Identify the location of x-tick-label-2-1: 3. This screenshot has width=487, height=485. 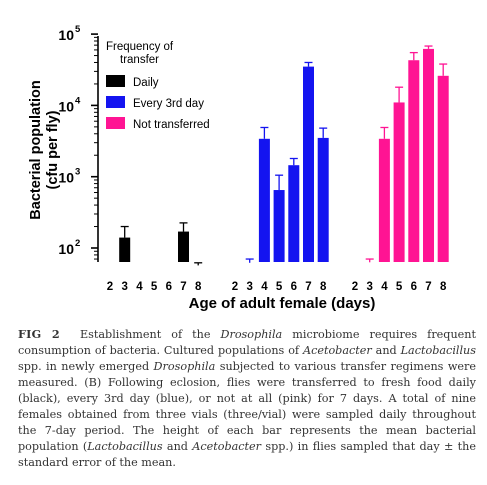
(369, 287).